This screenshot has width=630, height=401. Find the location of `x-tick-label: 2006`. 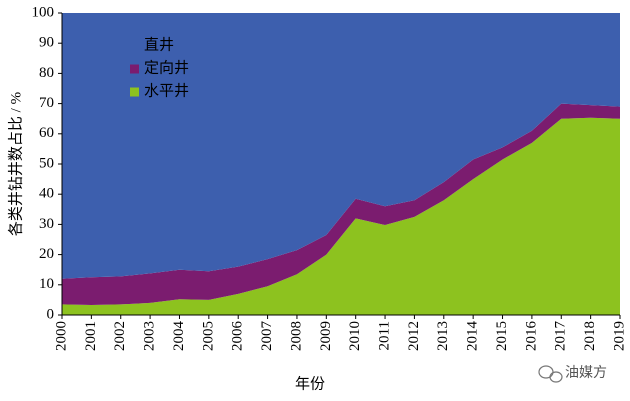

x-tick-label: 2006 is located at coordinates (238, 336).